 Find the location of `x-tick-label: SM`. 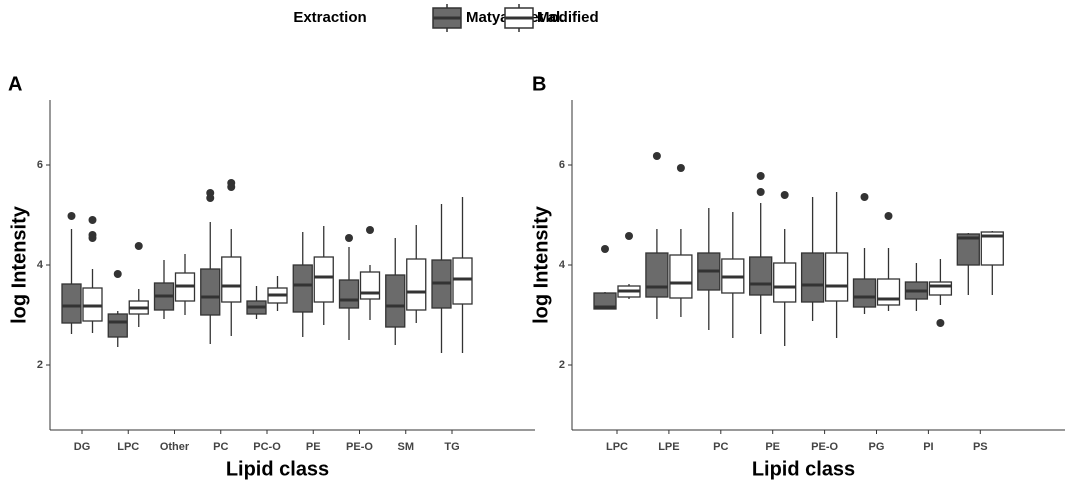

x-tick-label: SM is located at coordinates (406, 447).